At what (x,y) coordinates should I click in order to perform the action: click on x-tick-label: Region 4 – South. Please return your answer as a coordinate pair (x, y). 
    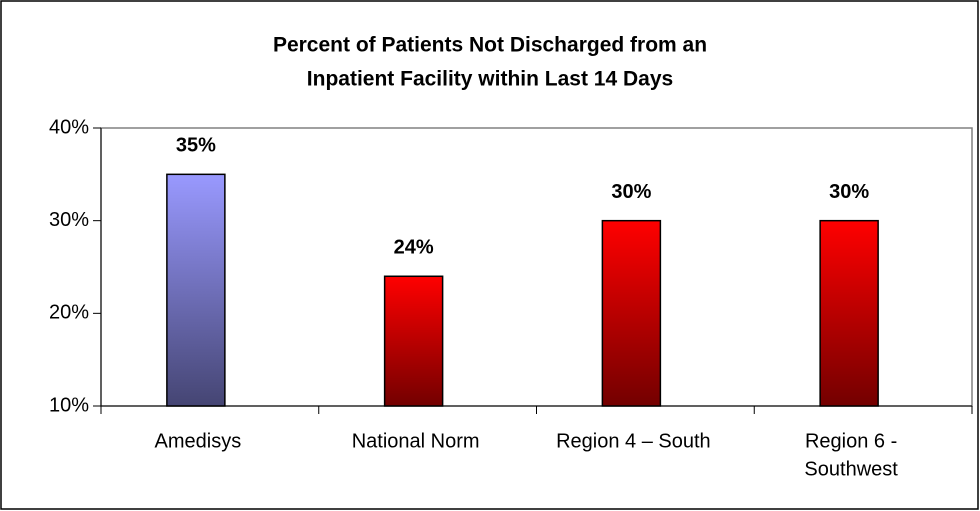
    Looking at the image, I should click on (633, 441).